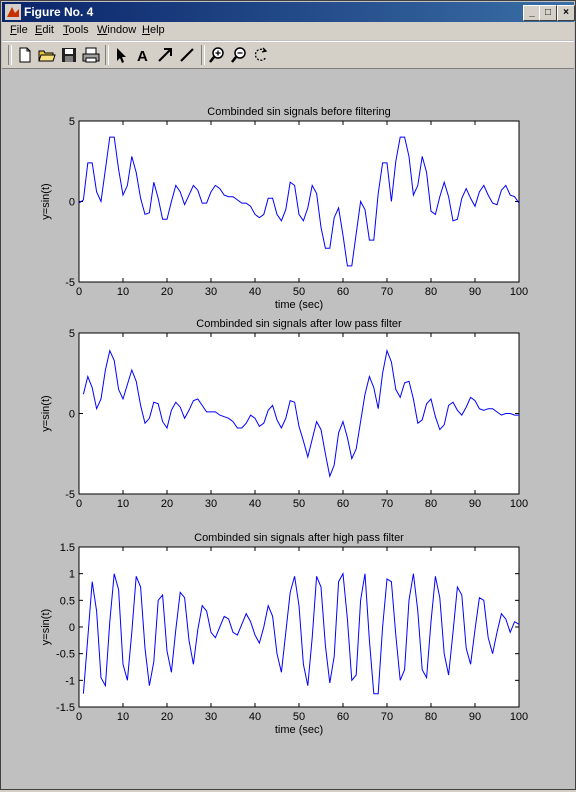 The width and height of the screenshot is (576, 792). I want to click on svg-text: A, so click(142, 56).